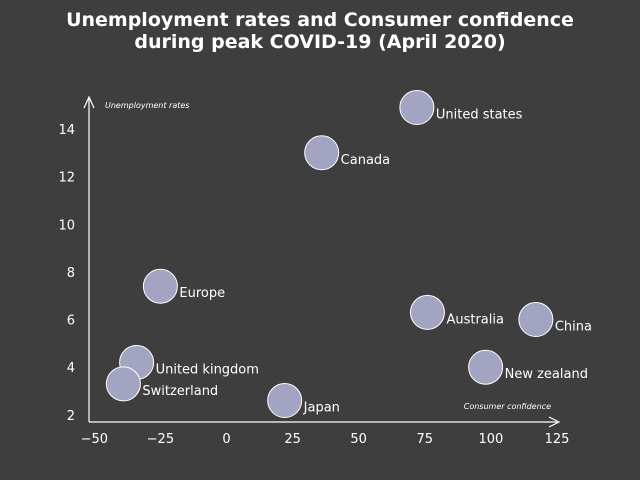 The width and height of the screenshot is (640, 480). Describe the element at coordinates (358, 439) in the screenshot. I see `x-tick-label: 50` at that location.